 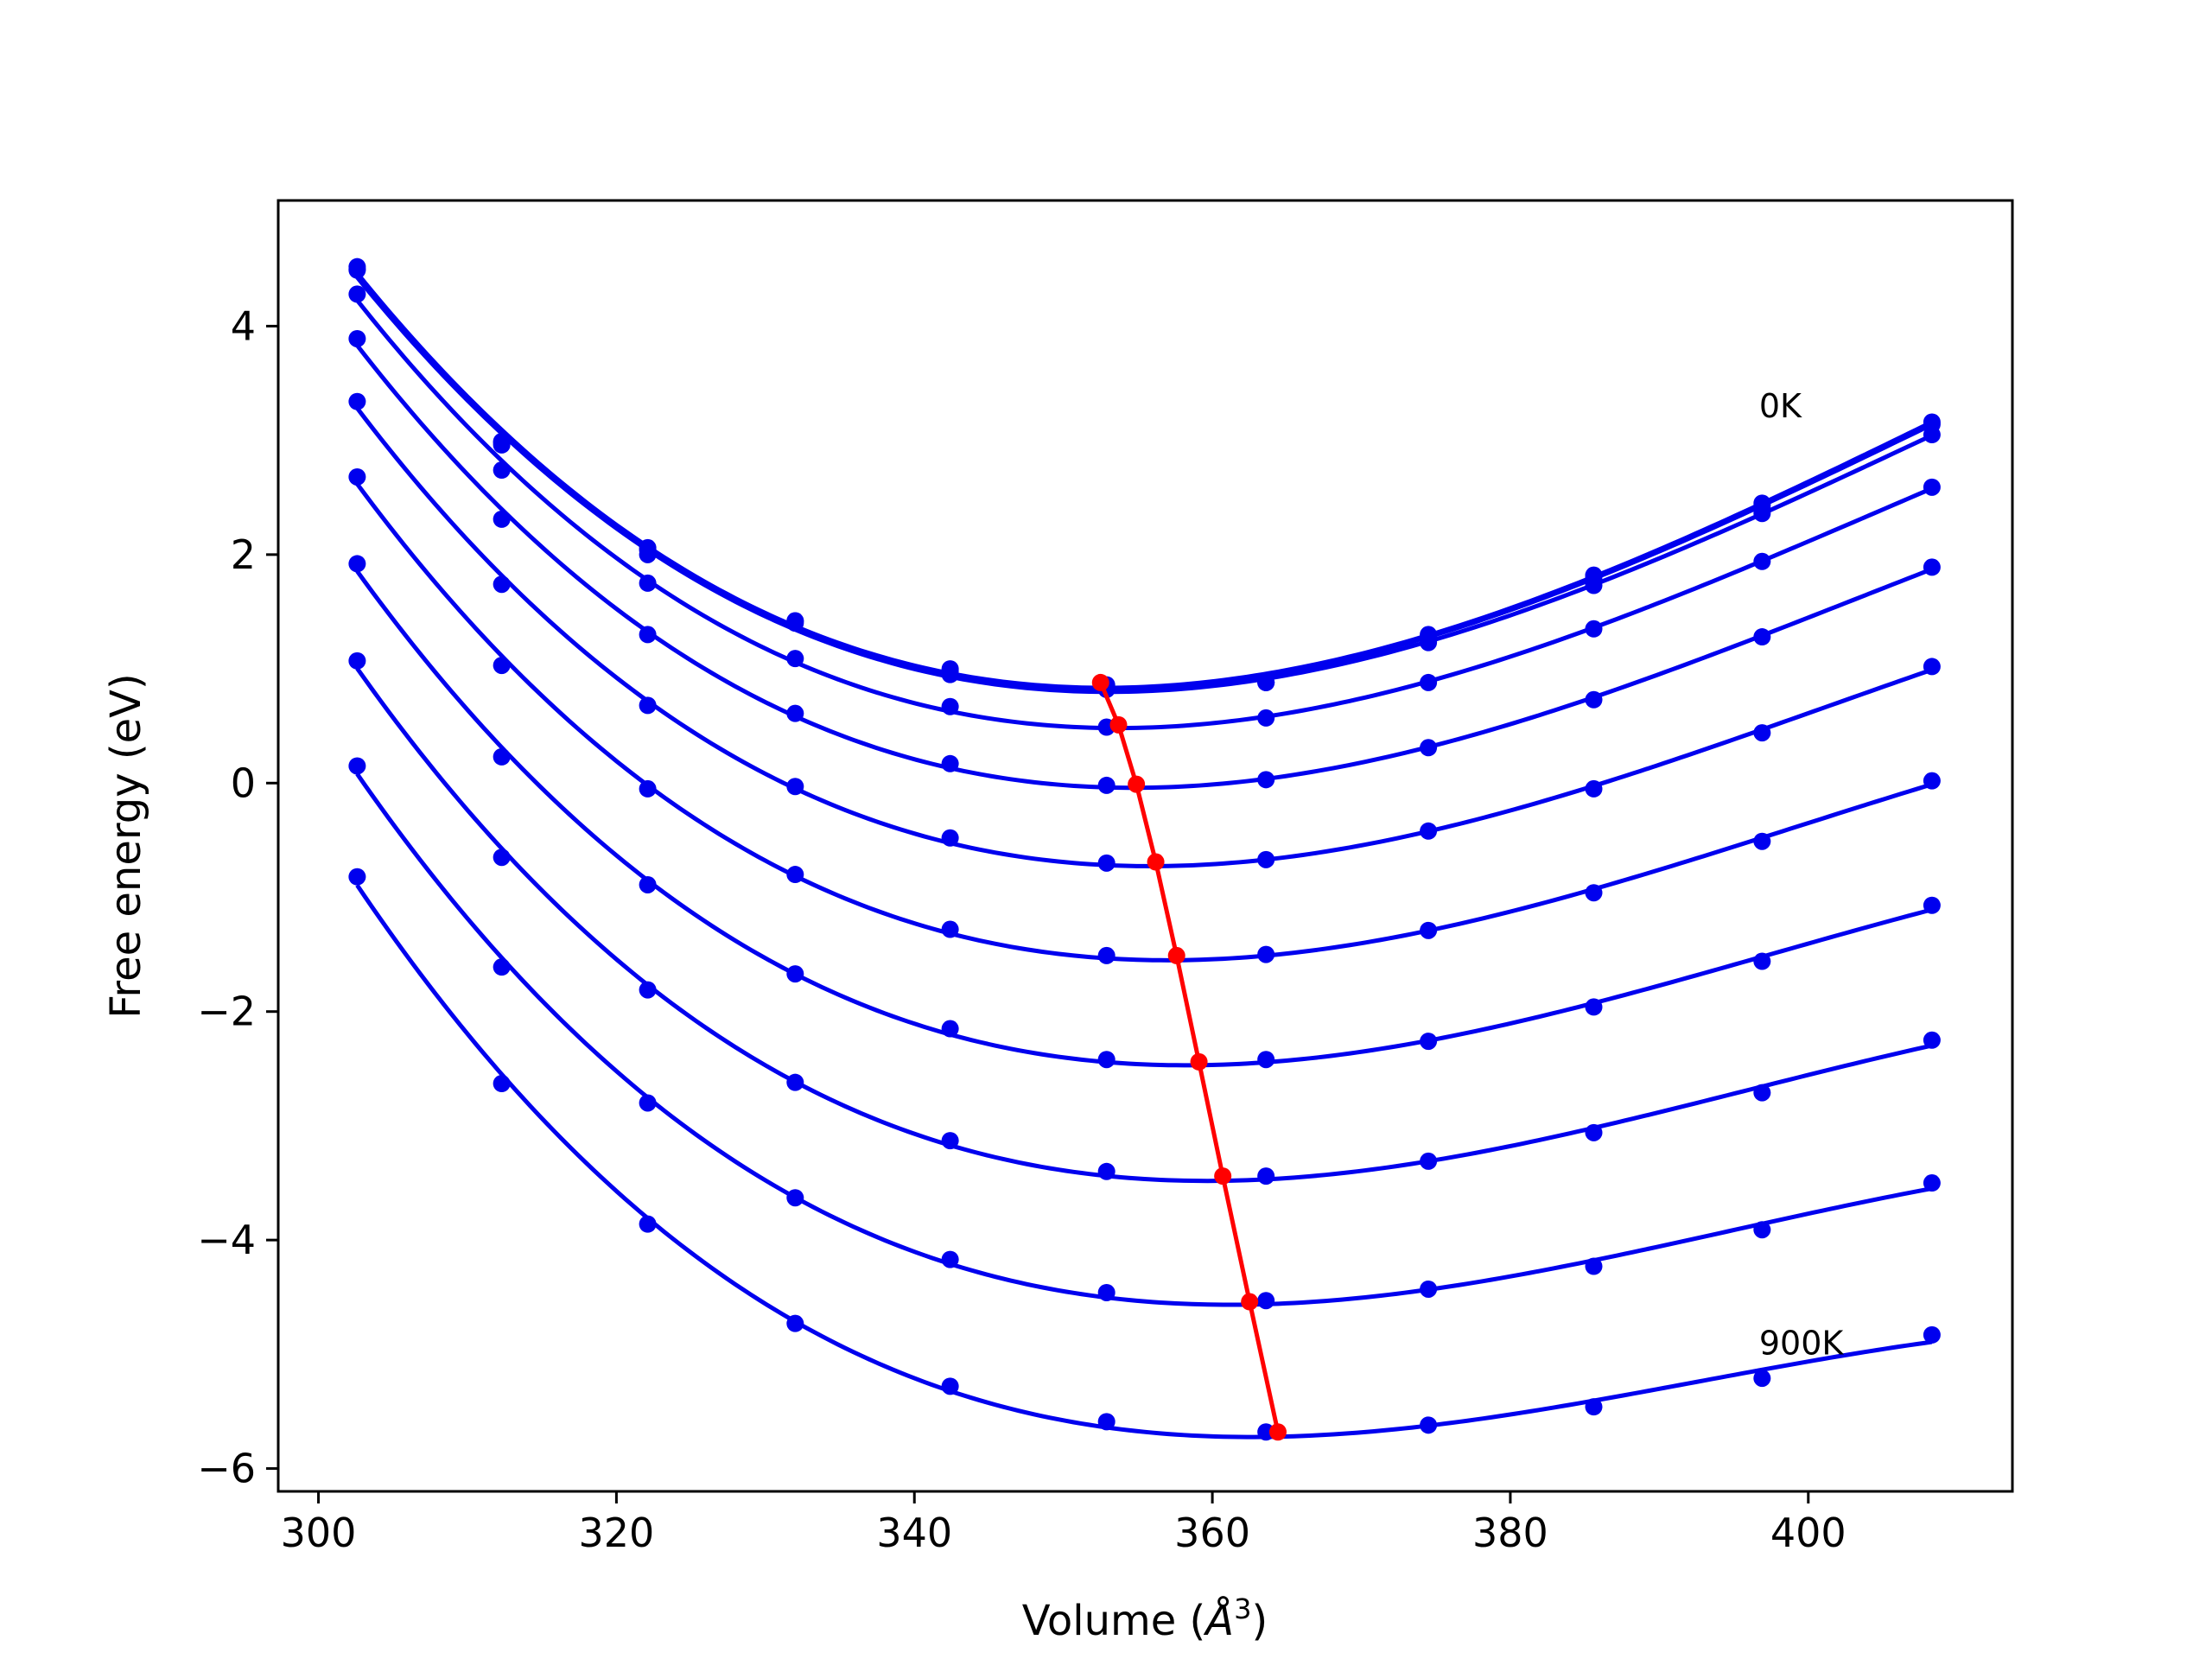 What do you see at coordinates (243, 325) in the screenshot?
I see `y-tick-label: 4` at bounding box center [243, 325].